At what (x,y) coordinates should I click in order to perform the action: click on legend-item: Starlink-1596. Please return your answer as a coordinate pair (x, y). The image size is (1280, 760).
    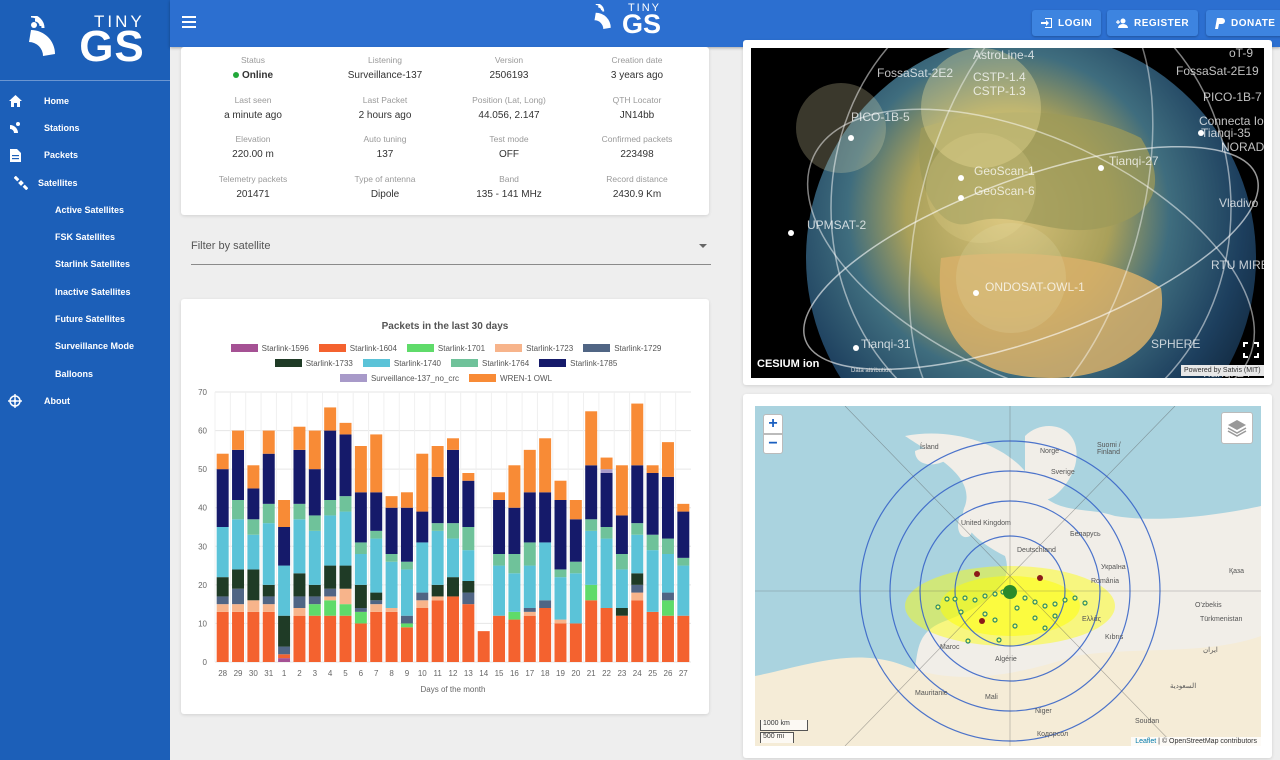
    Looking at the image, I should click on (269, 348).